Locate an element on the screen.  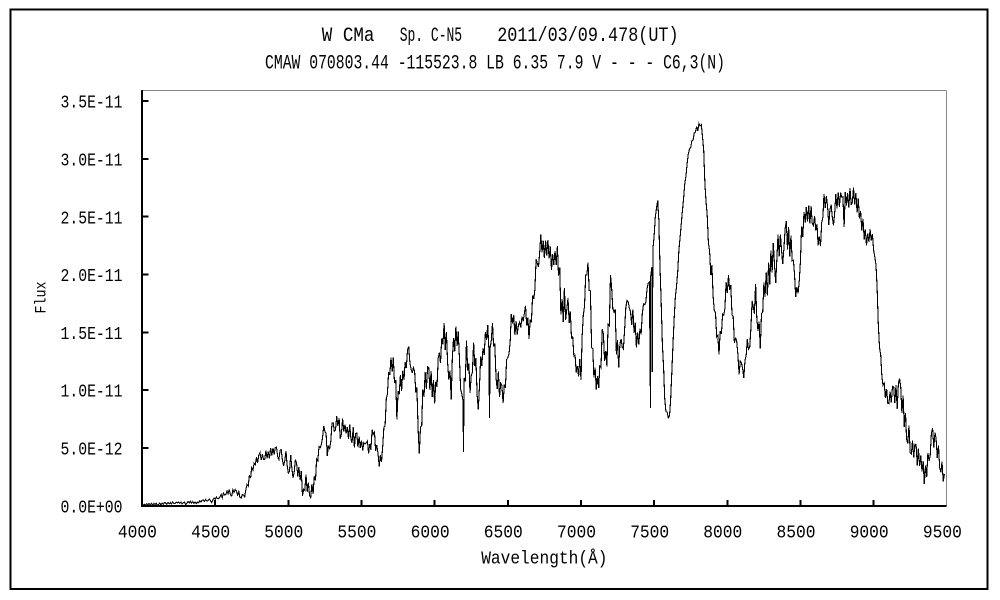
svg-text: 8500 is located at coordinates (796, 534).